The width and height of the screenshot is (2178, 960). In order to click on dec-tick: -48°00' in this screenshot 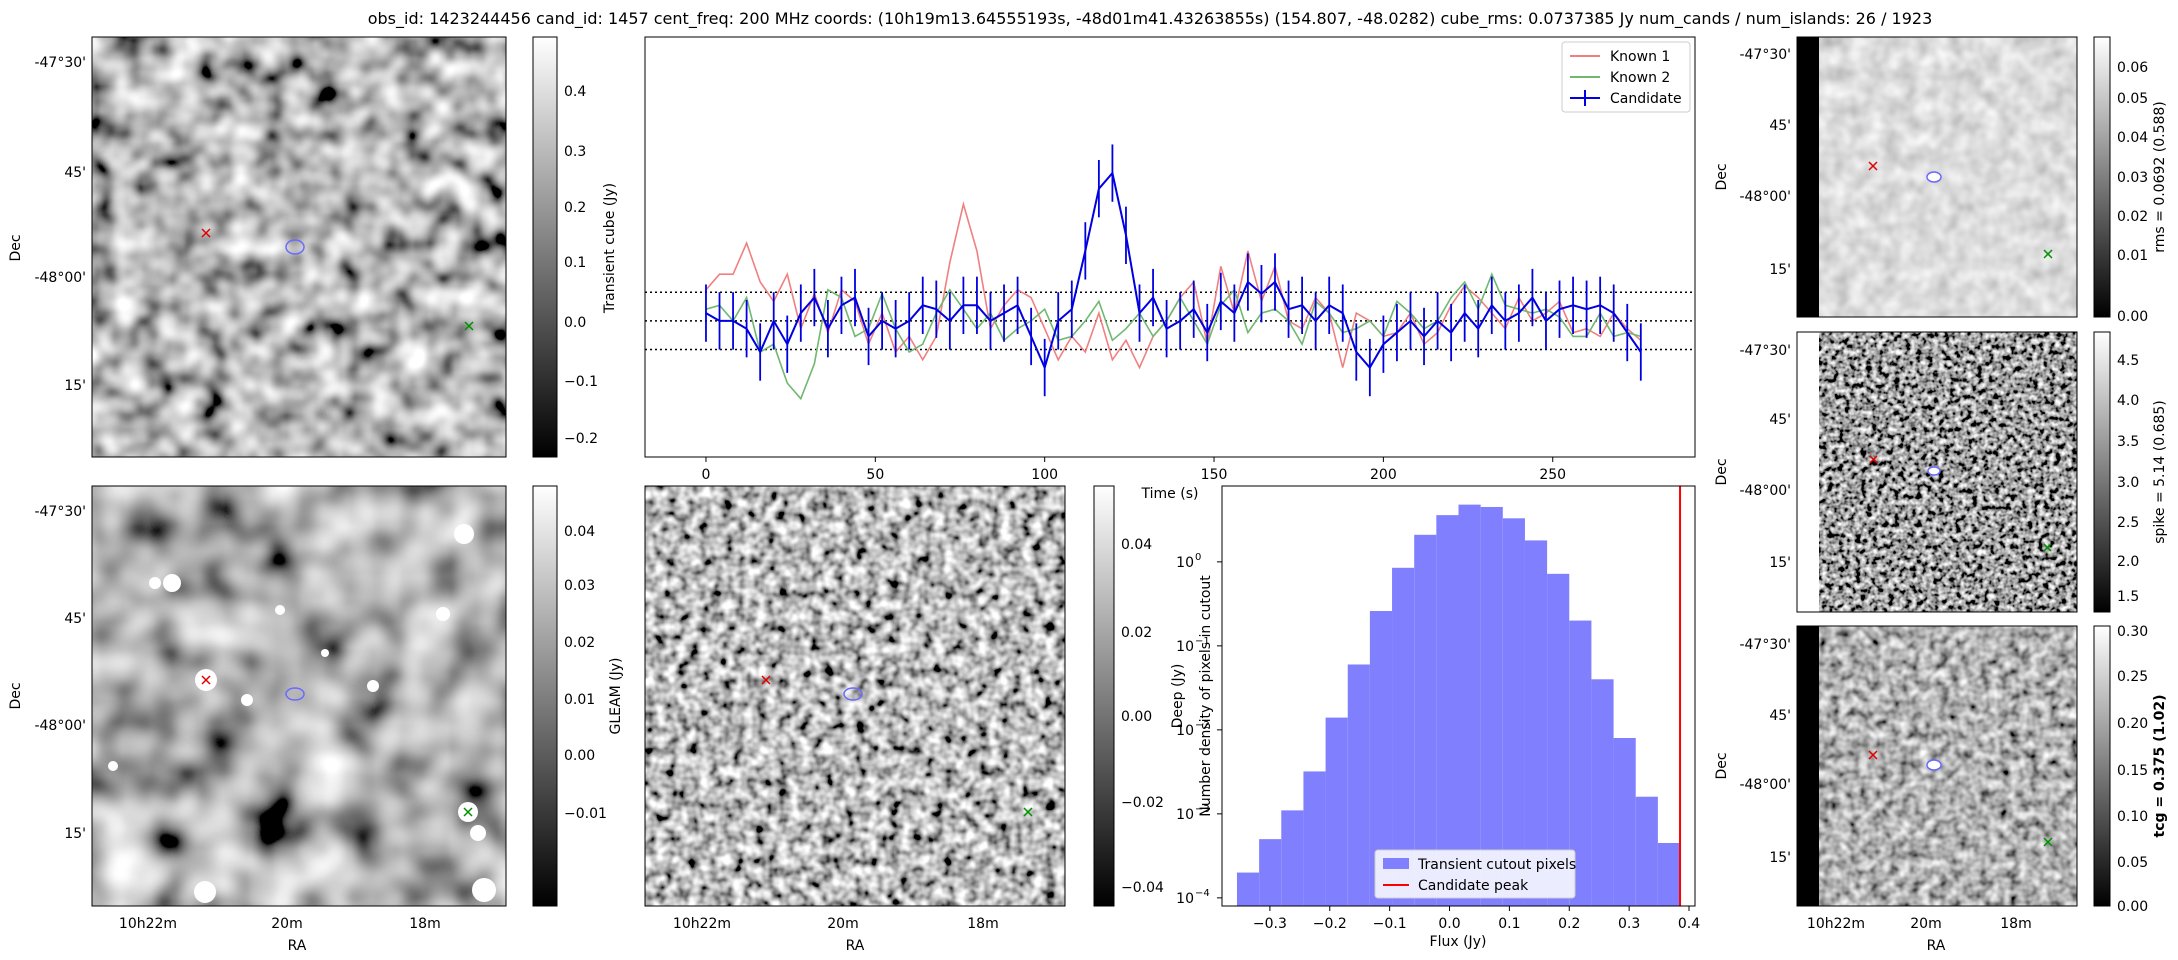, I will do `click(1765, 491)`.